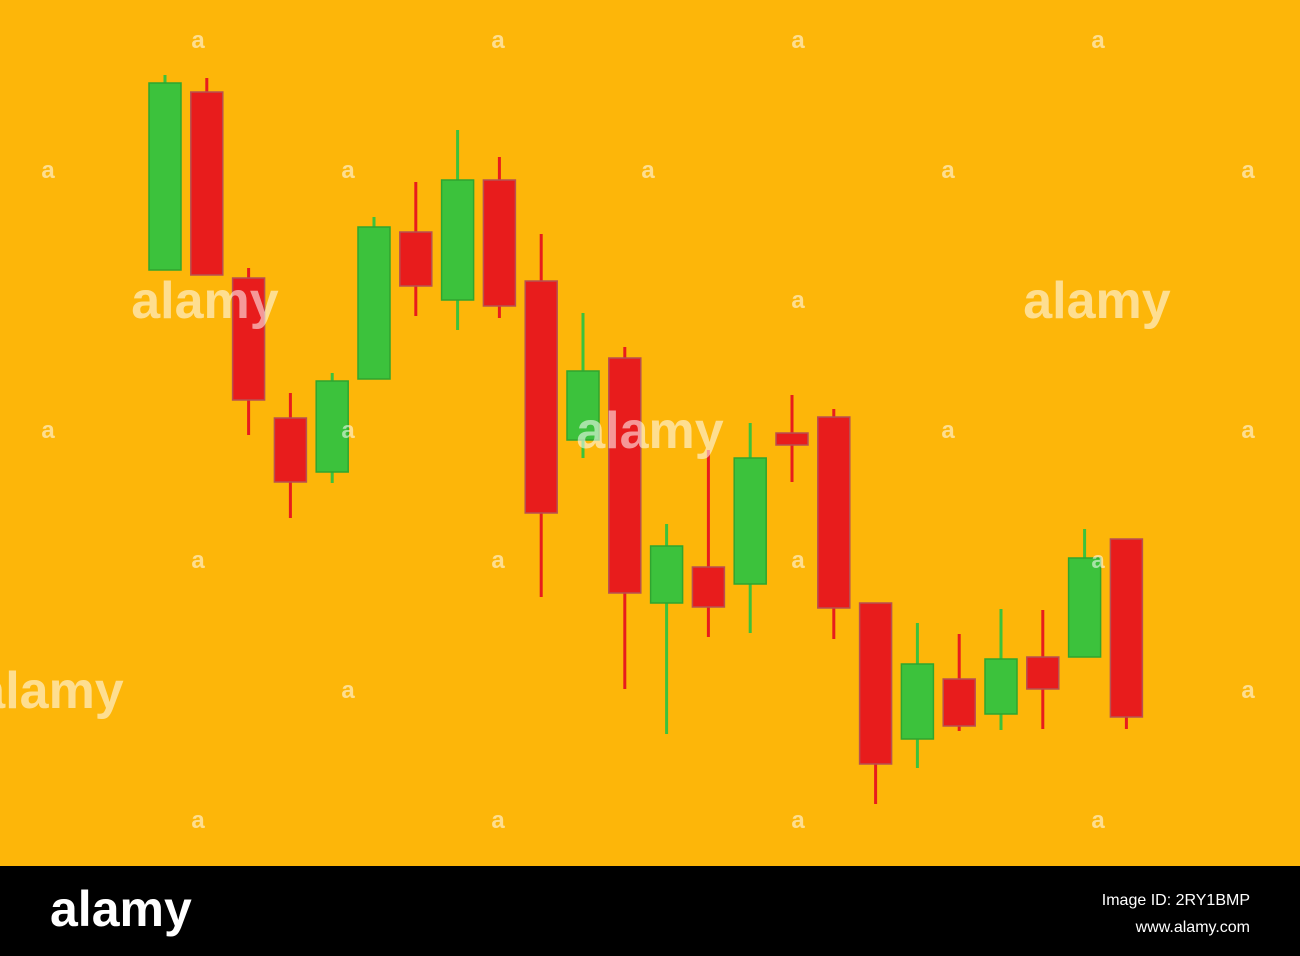 The width and height of the screenshot is (1300, 956). I want to click on footer-logo: alamy, so click(121, 909).